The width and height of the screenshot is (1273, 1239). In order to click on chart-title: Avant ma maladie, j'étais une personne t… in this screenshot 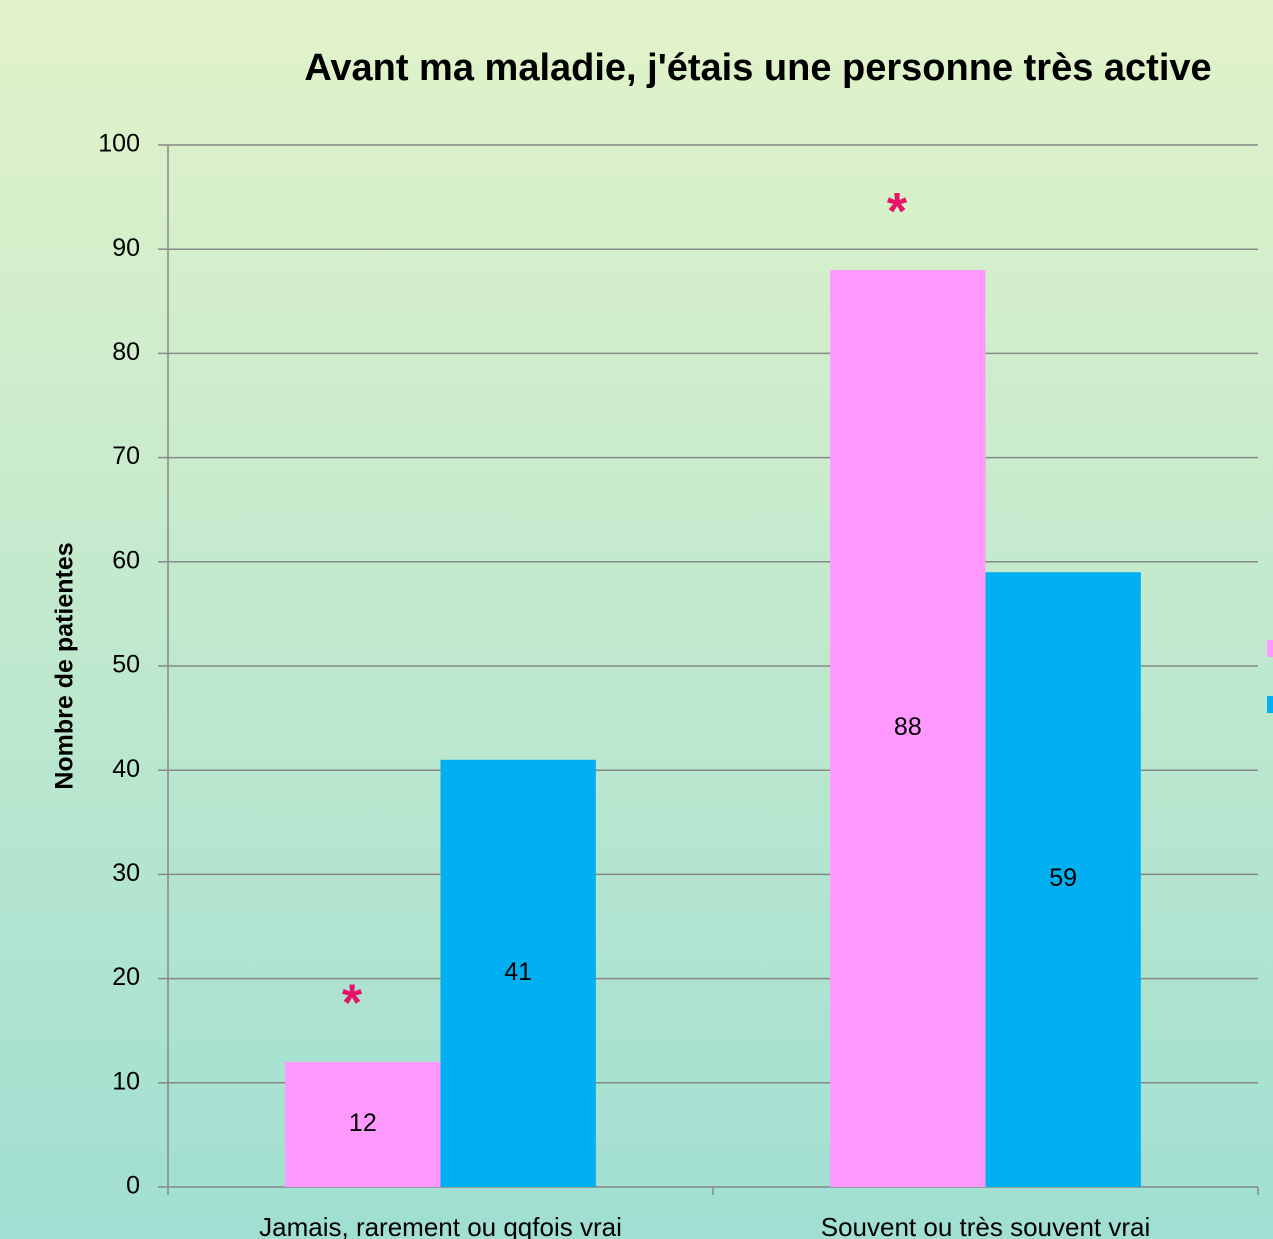, I will do `click(757, 68)`.